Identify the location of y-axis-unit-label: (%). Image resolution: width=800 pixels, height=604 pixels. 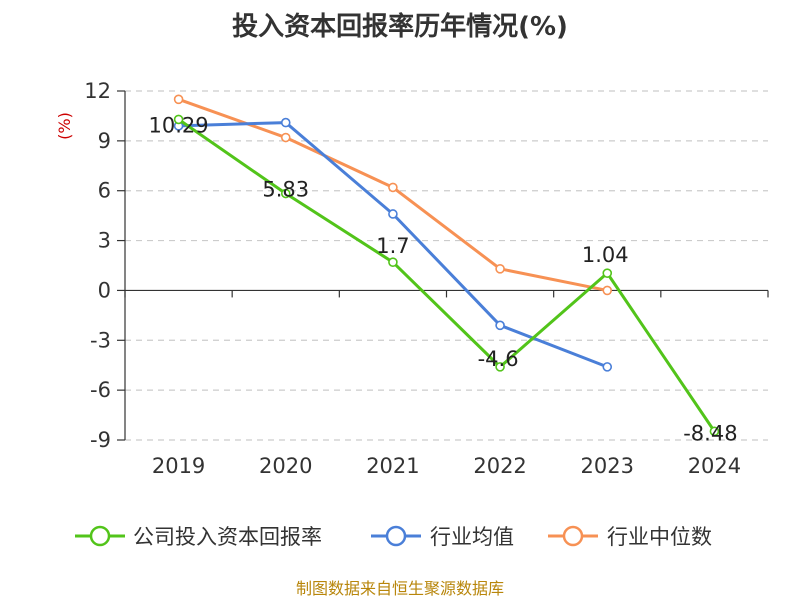
(64, 126).